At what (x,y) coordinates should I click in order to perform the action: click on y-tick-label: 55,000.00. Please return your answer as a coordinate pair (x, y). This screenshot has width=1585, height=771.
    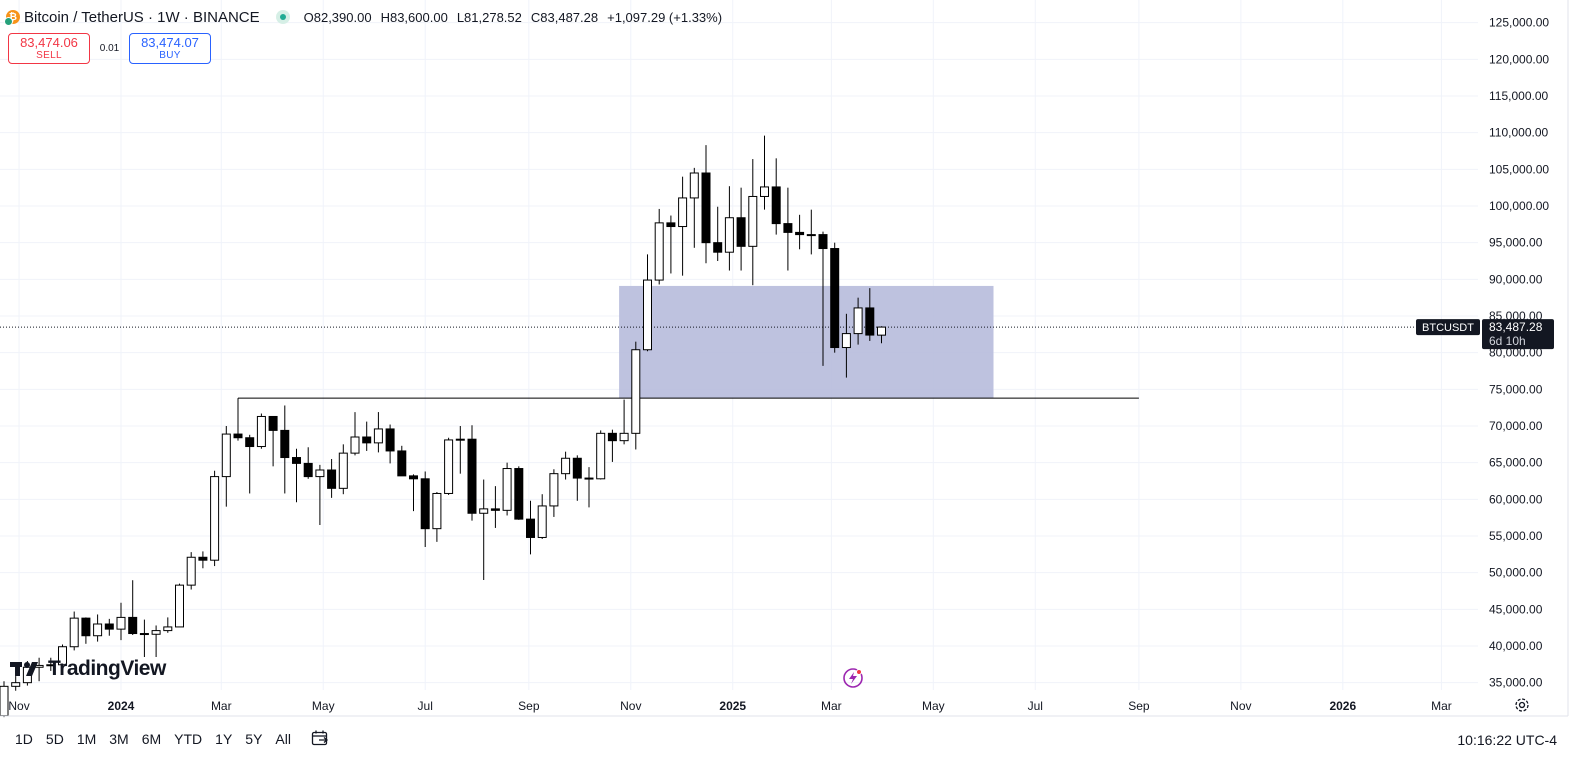
    Looking at the image, I should click on (1516, 536).